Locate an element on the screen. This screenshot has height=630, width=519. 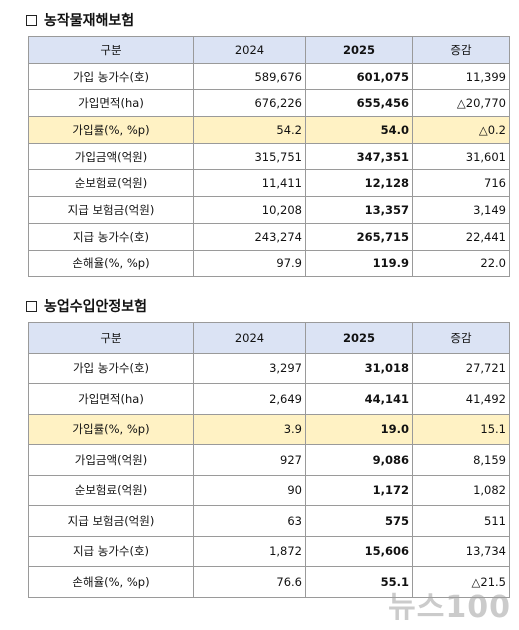
table-cell: 76.6 is located at coordinates (249, 582).